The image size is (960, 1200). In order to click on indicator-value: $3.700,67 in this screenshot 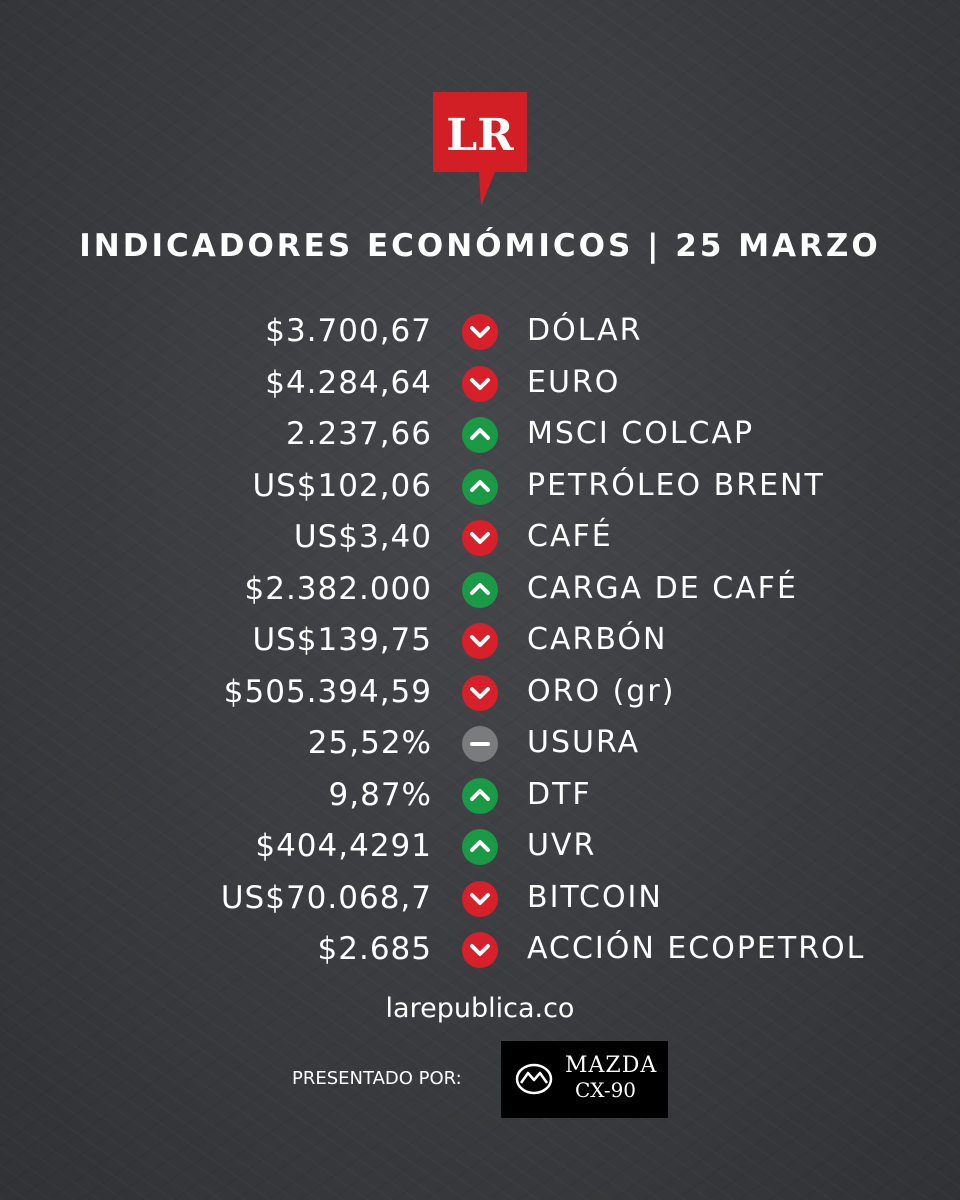, I will do `click(348, 331)`.